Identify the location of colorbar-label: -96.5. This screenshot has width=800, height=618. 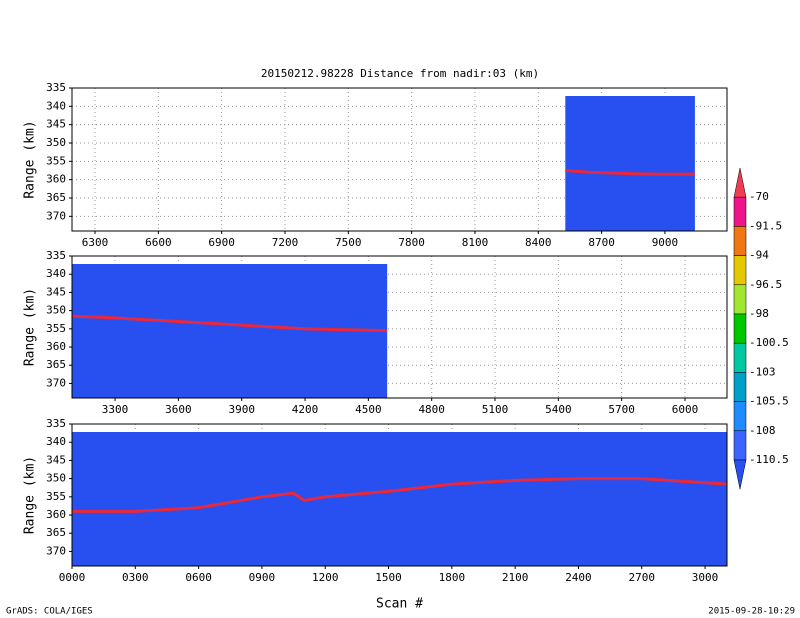
(765, 284).